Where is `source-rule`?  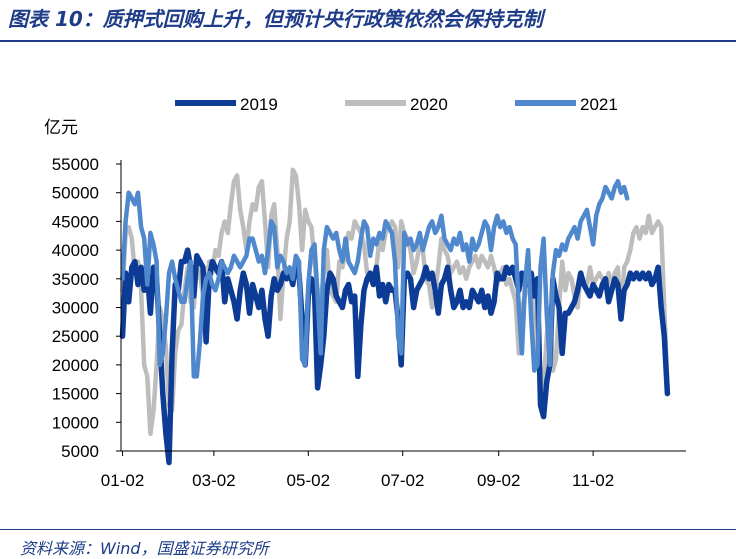
source-rule is located at coordinates (368, 529).